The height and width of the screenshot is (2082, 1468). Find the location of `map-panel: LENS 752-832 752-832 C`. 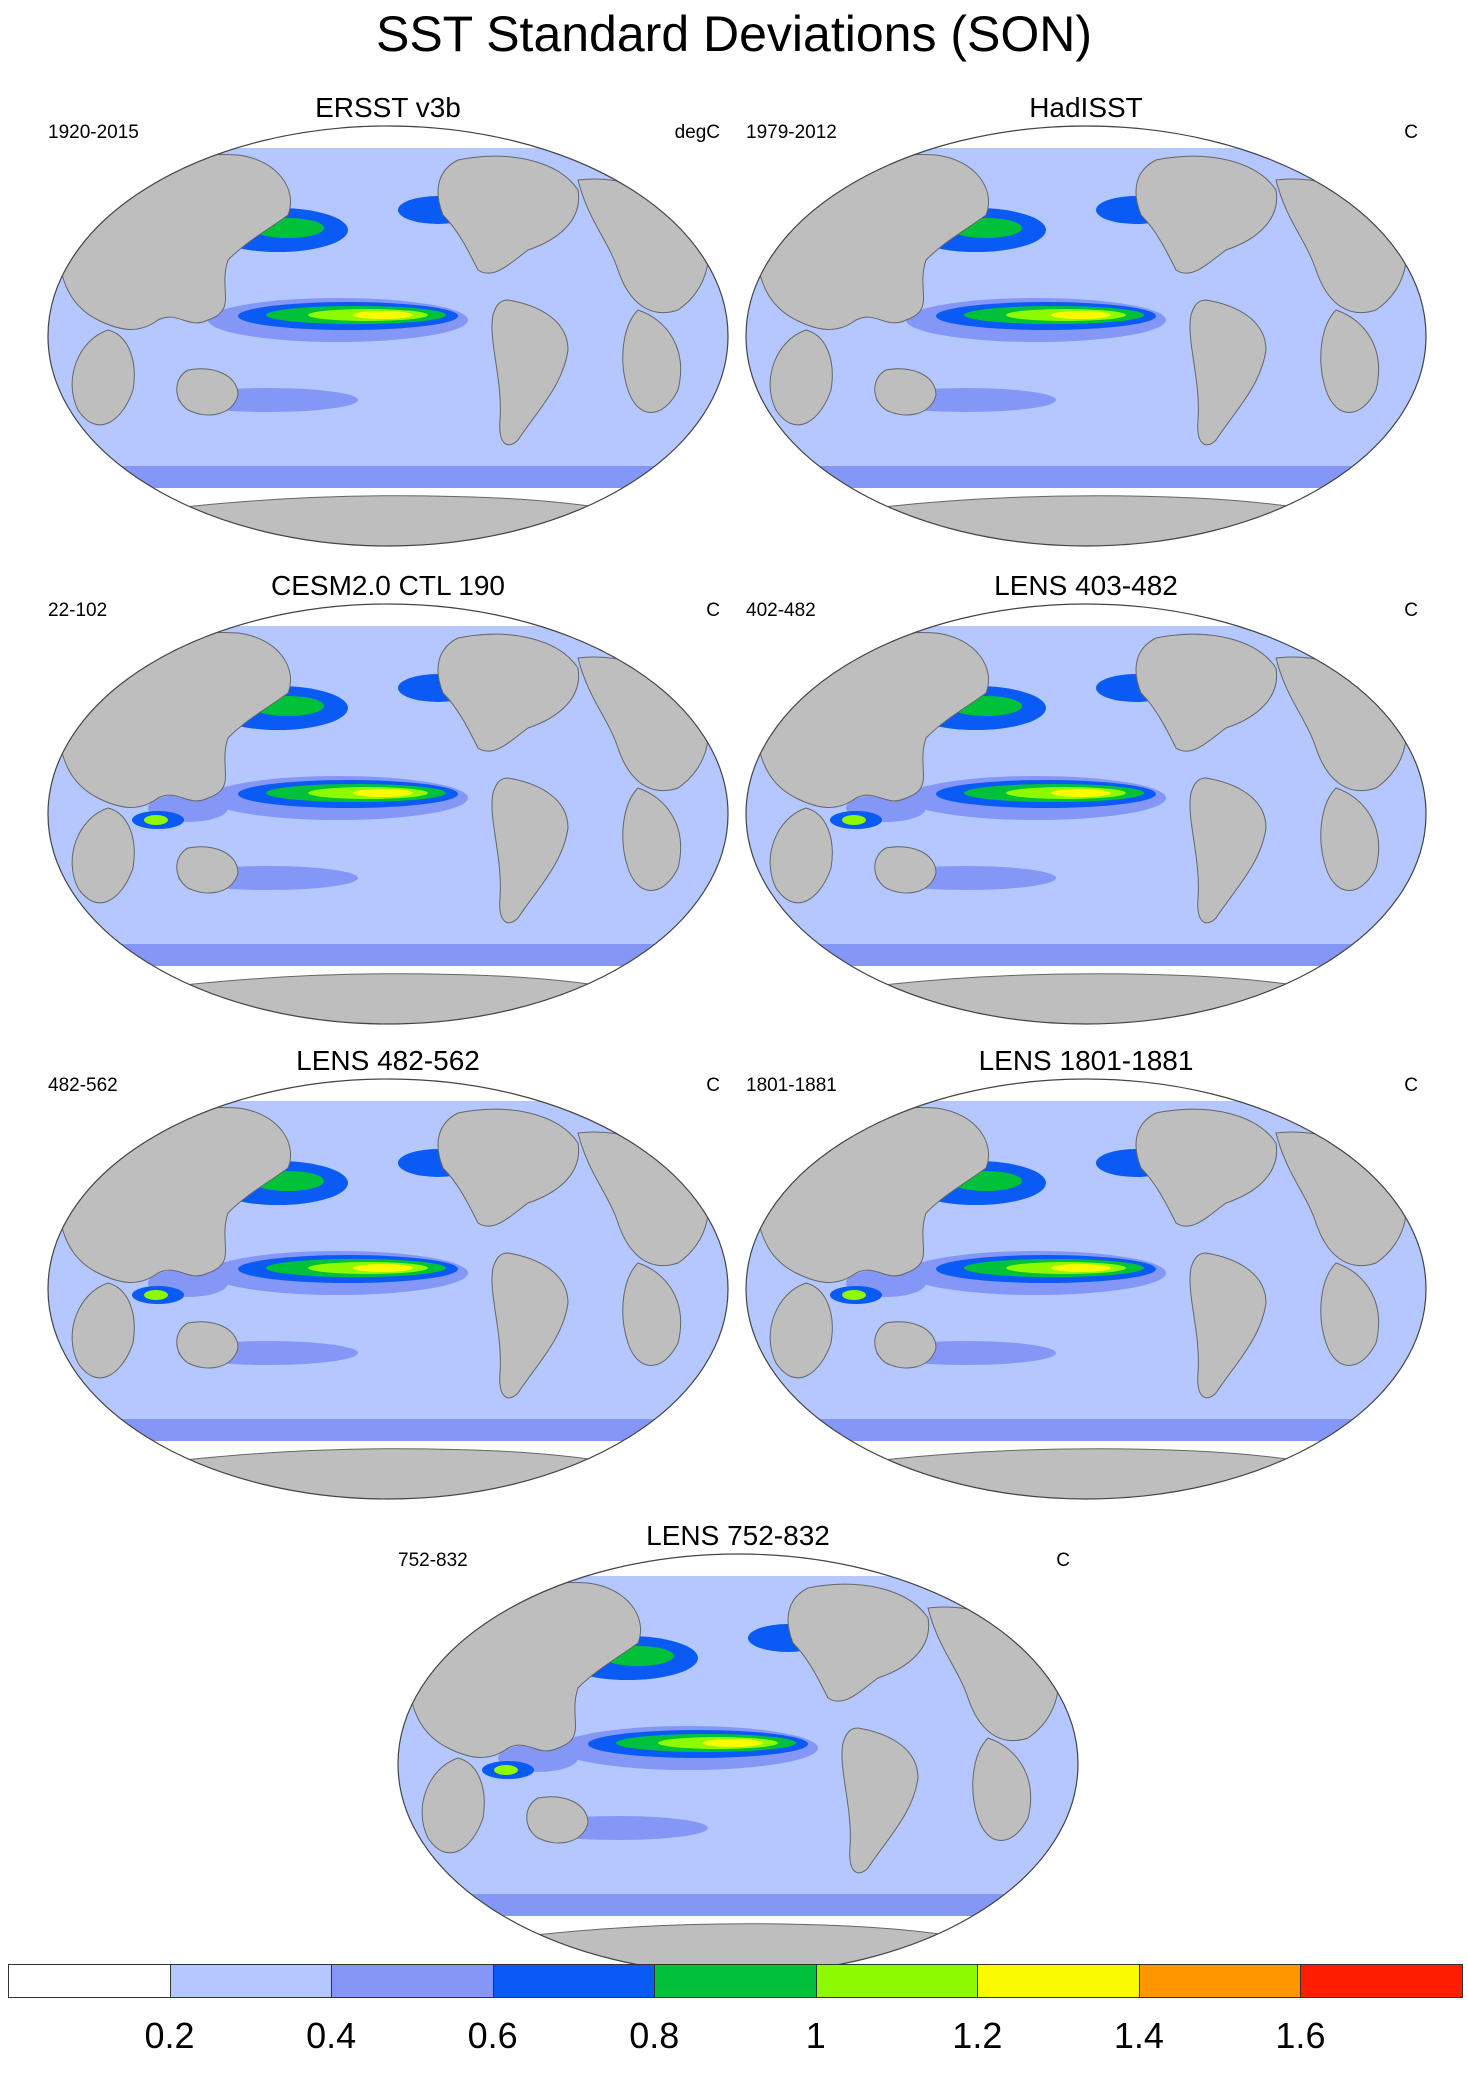

map-panel: LENS 752-832 752-832 C is located at coordinates (738, 1755).